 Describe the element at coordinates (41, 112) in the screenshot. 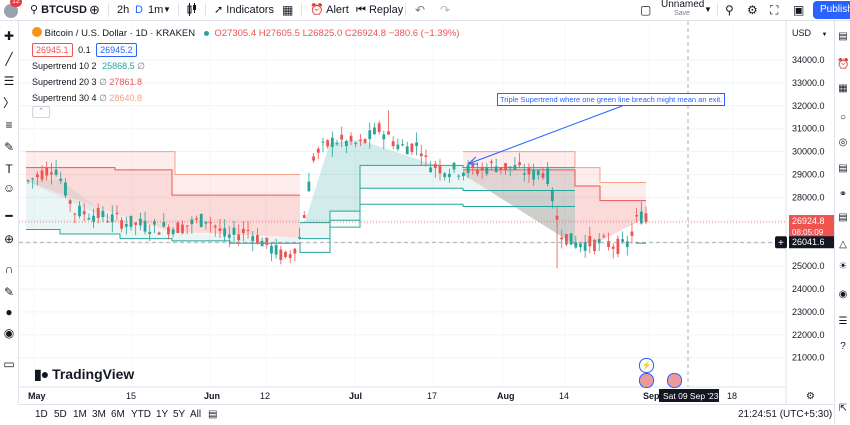

I see `collapse-legend-icon: ⌃` at that location.